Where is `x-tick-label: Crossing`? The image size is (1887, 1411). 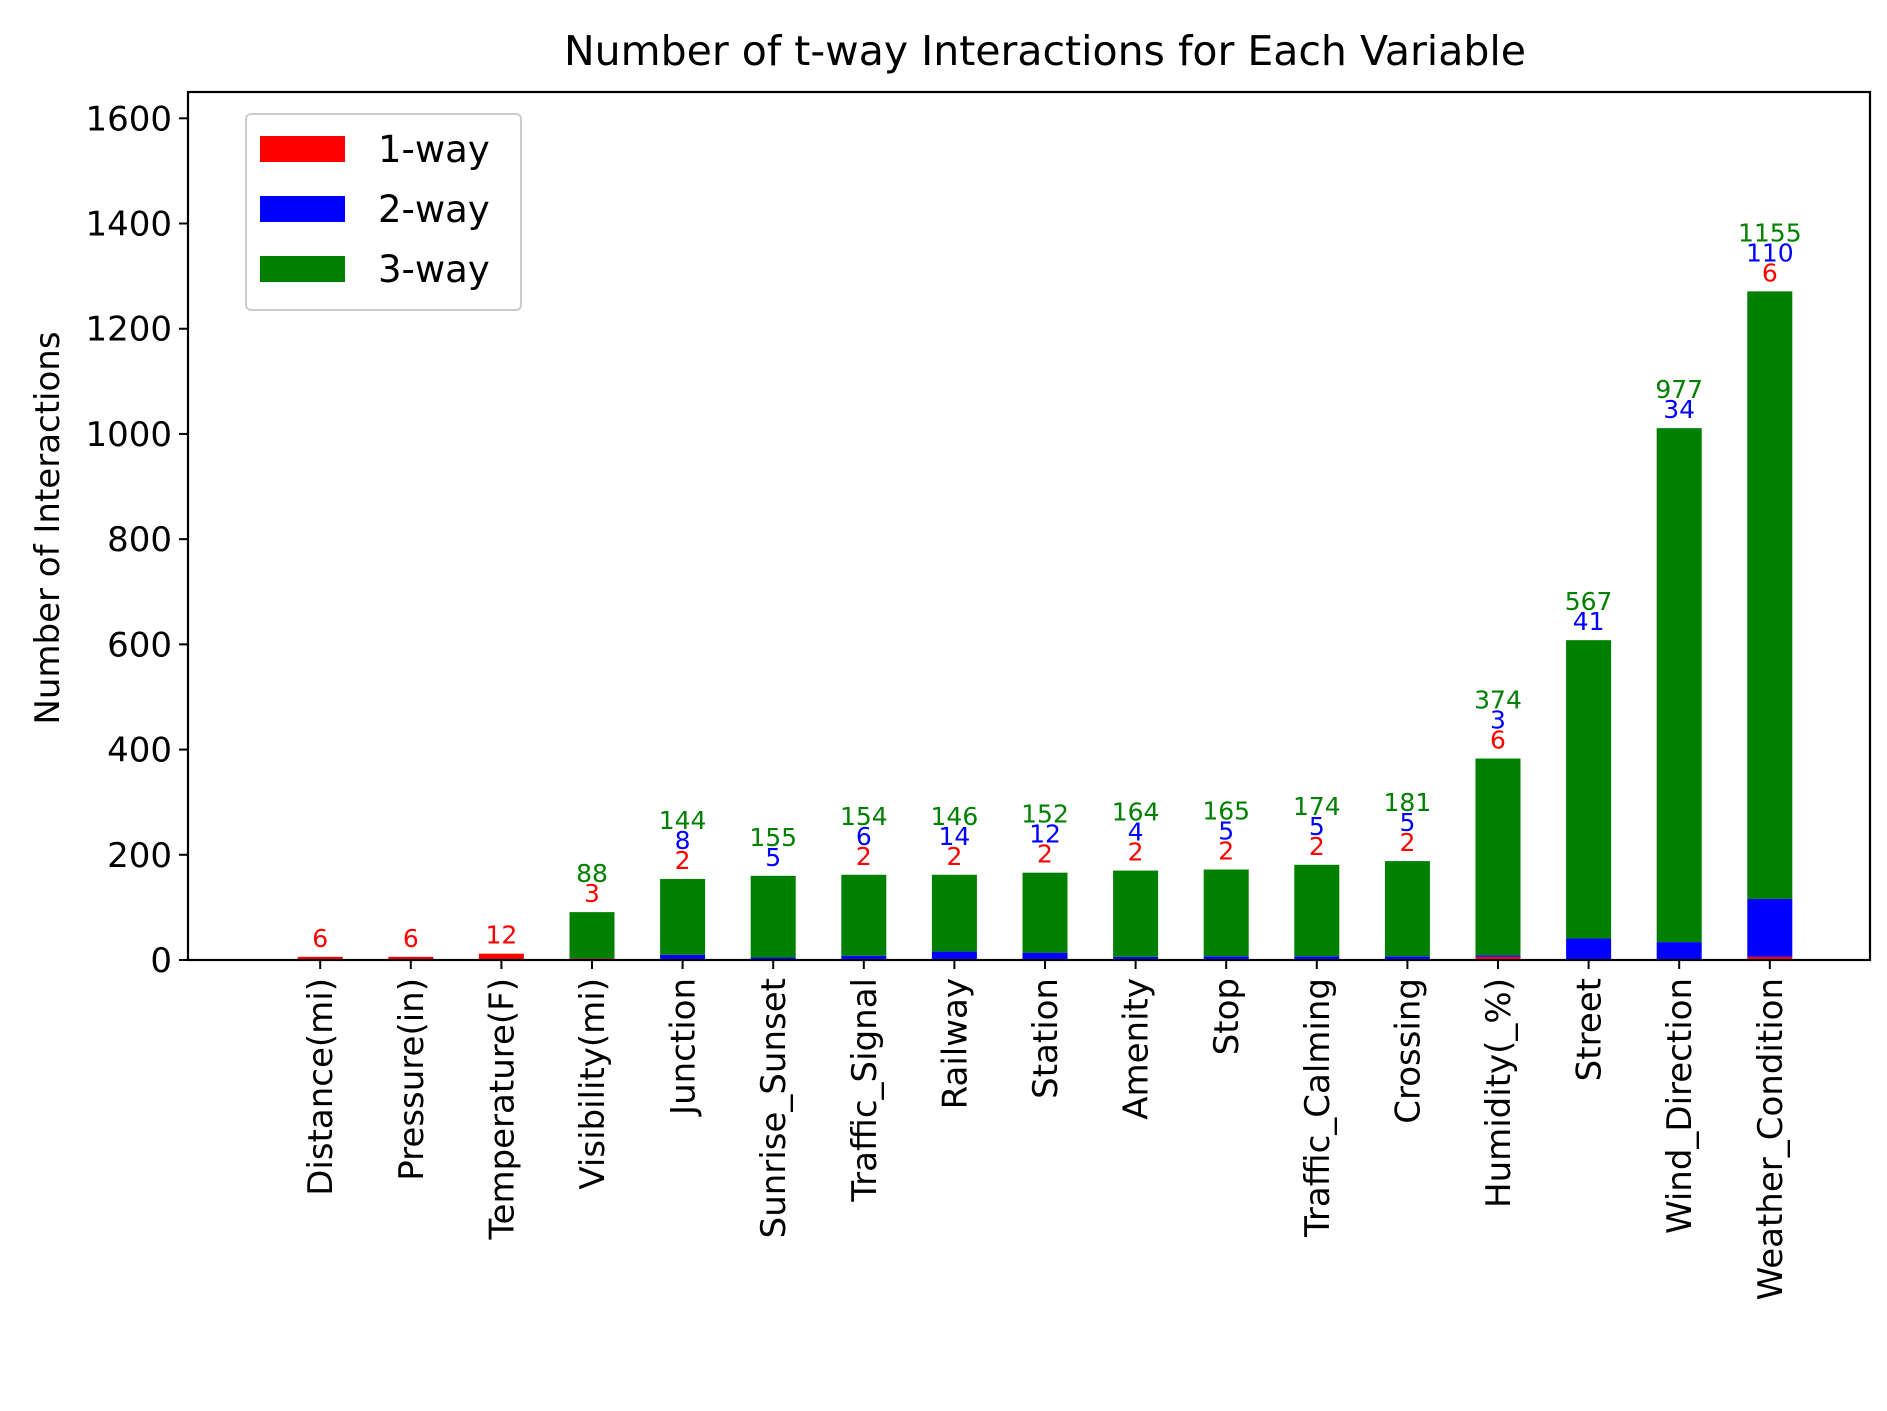 x-tick-label: Crossing is located at coordinates (1408, 1051).